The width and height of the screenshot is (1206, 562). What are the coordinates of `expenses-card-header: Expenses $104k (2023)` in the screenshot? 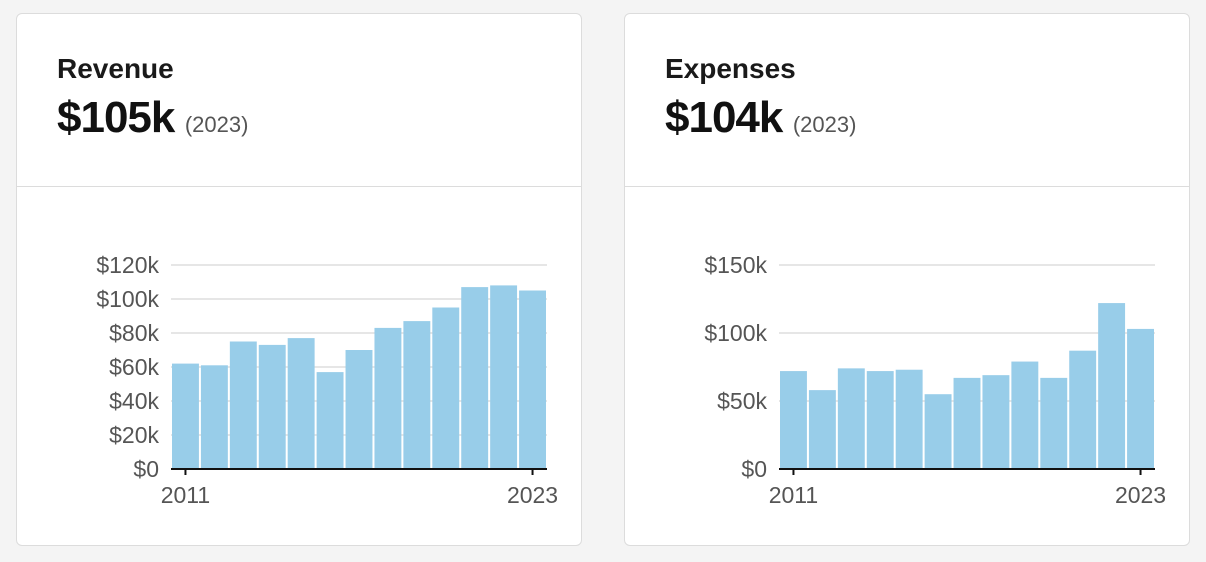 It's located at (907, 100).